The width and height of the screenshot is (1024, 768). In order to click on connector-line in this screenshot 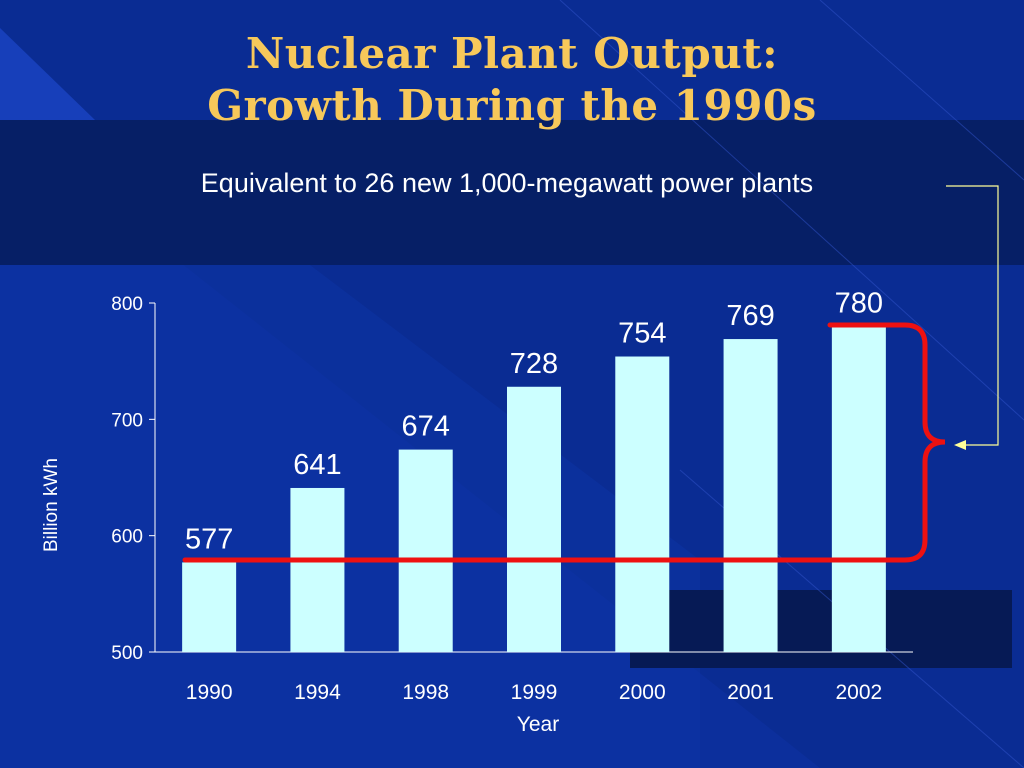, I will do `click(972, 315)`.